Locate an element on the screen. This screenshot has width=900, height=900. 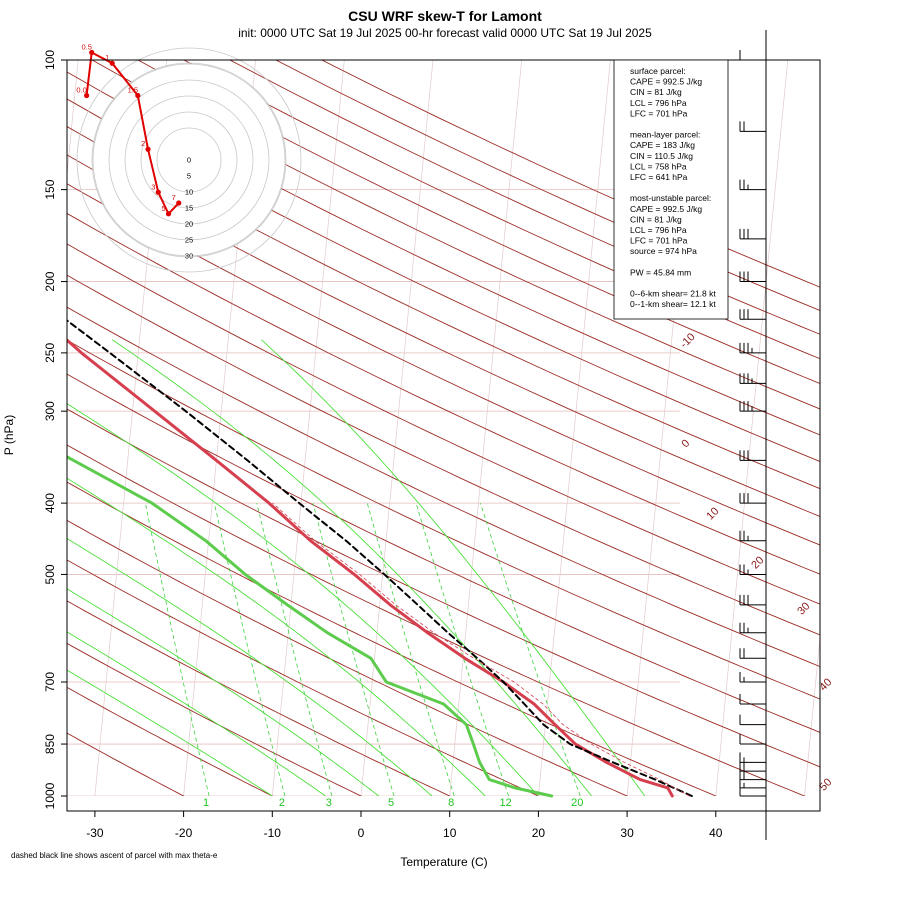
x-axis-label: Temperature (C) is located at coordinates (443, 862).